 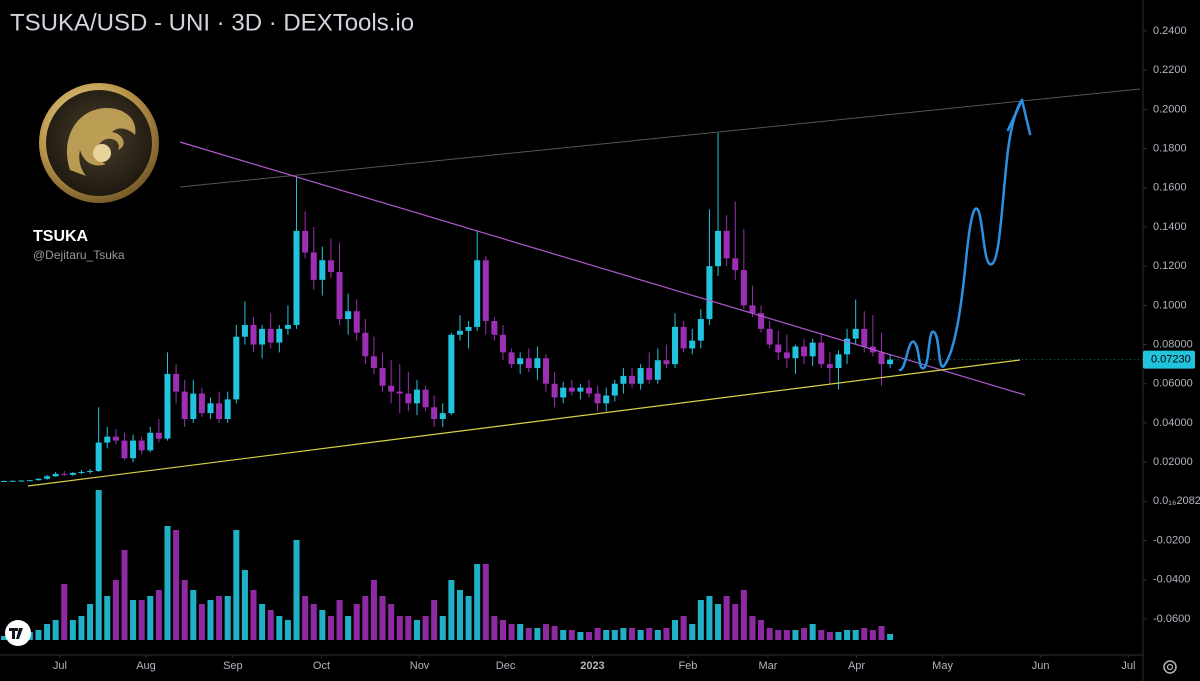 I want to click on y-tick-label: -0.0600, so click(x=1171, y=619).